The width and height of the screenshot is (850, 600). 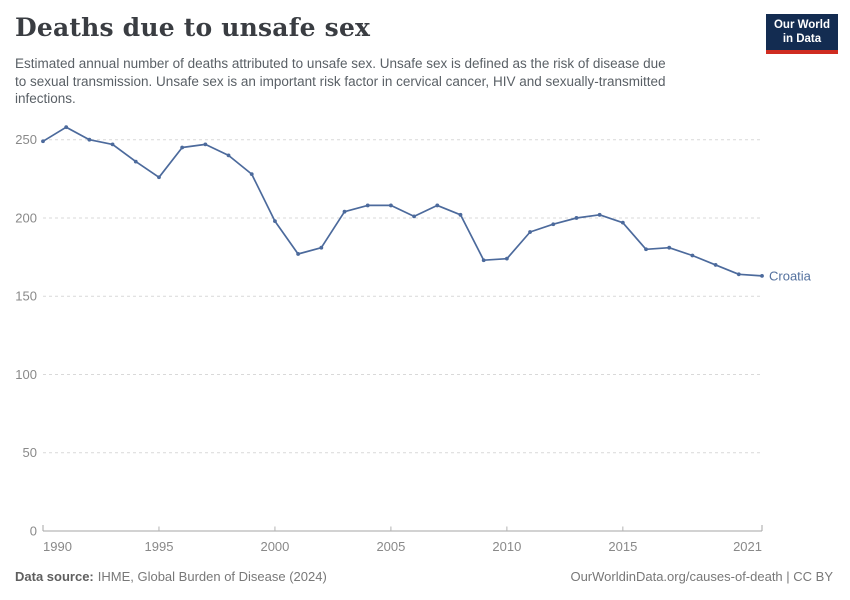 I want to click on owid-logo: Our World in Data, so click(x=801, y=34).